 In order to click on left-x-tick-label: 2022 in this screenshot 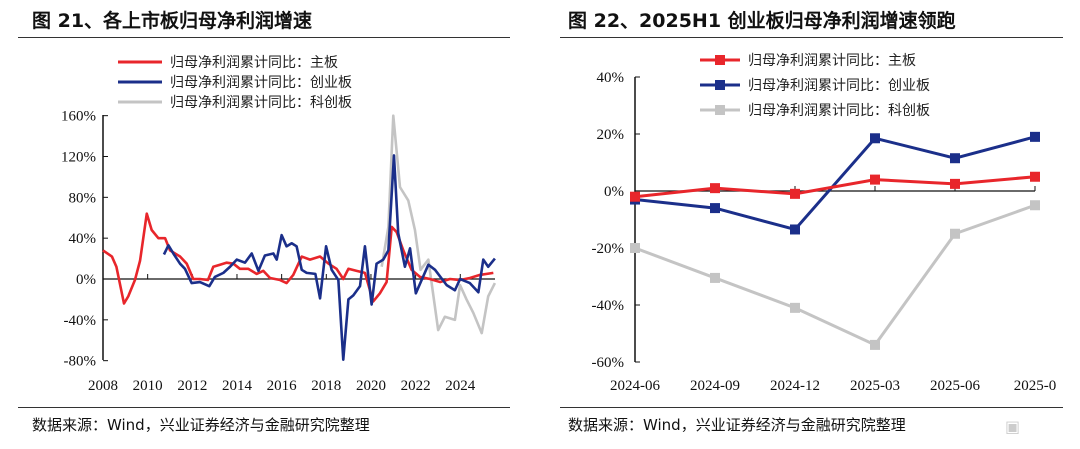, I will do `click(416, 386)`.